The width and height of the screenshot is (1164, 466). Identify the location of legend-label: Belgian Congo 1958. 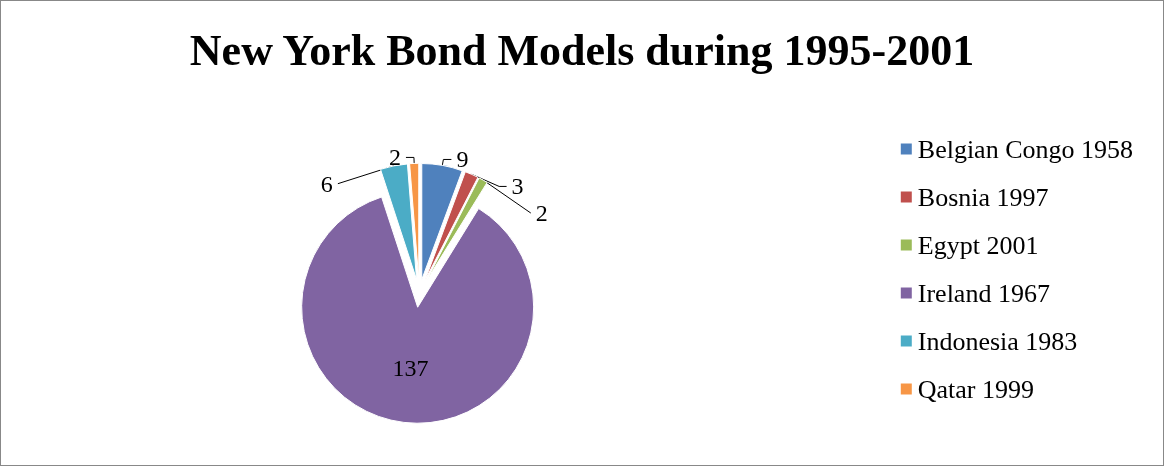
(1025, 149).